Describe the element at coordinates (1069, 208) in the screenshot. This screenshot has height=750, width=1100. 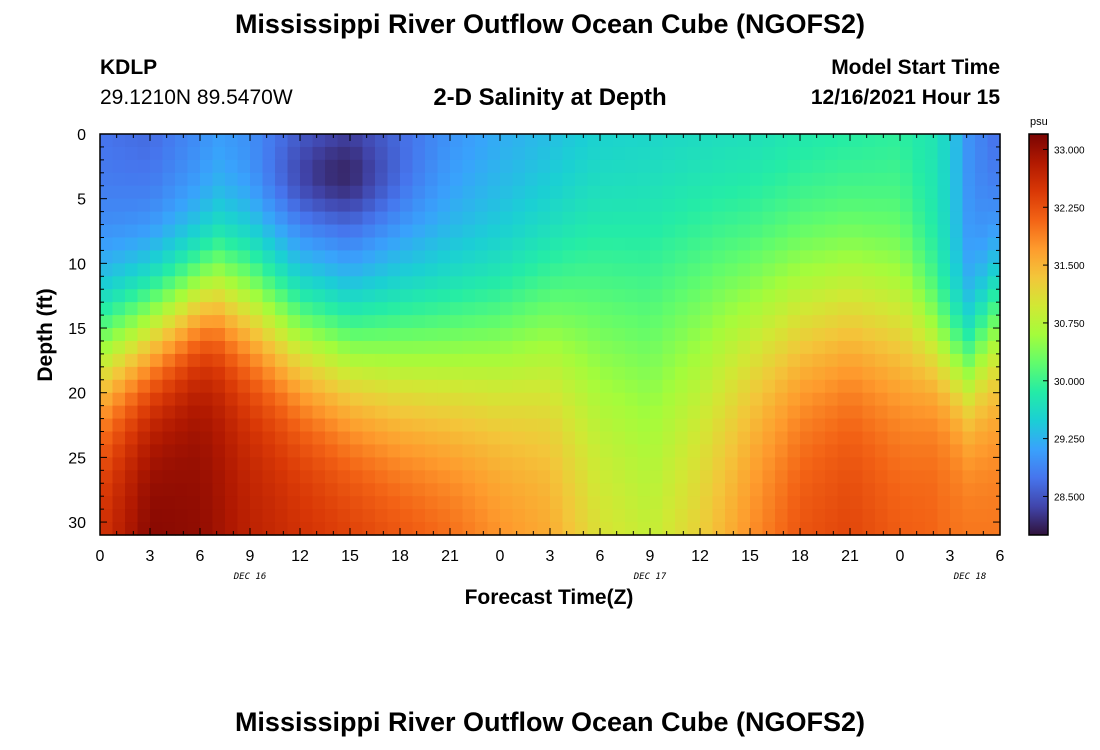
I see `colorbar-tick-label: 32.250` at that location.